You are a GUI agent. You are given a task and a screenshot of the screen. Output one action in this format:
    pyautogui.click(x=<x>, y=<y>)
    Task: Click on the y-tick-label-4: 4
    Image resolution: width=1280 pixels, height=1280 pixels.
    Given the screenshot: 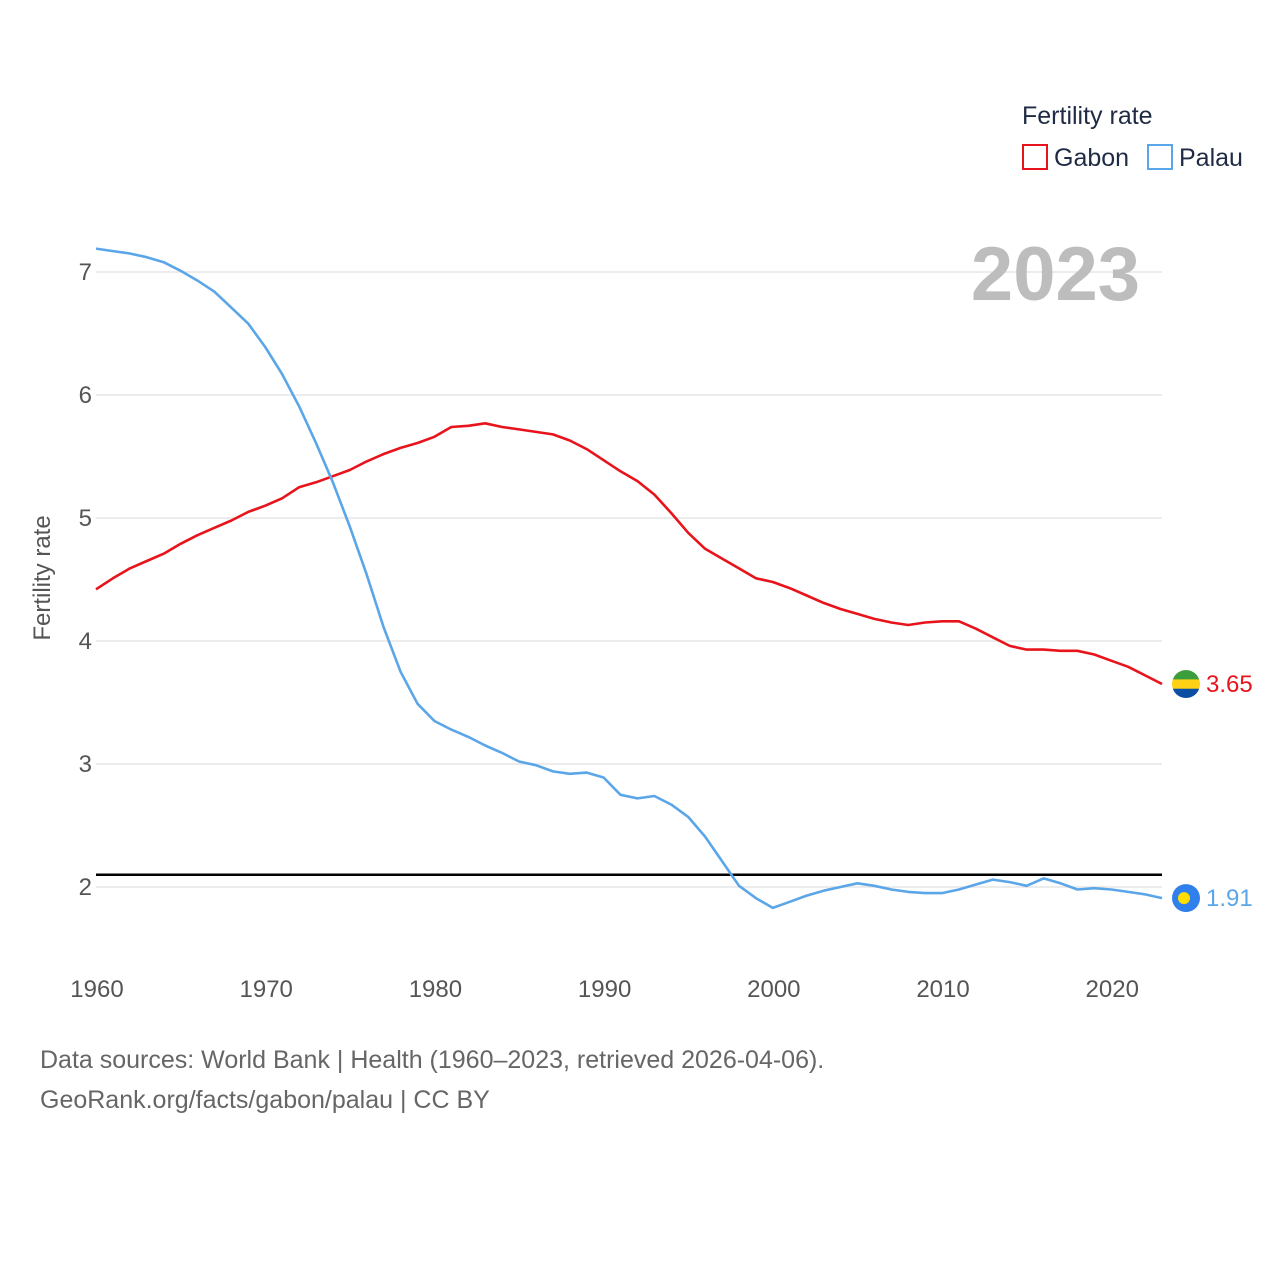 What is the action you would take?
    pyautogui.click(x=85, y=641)
    